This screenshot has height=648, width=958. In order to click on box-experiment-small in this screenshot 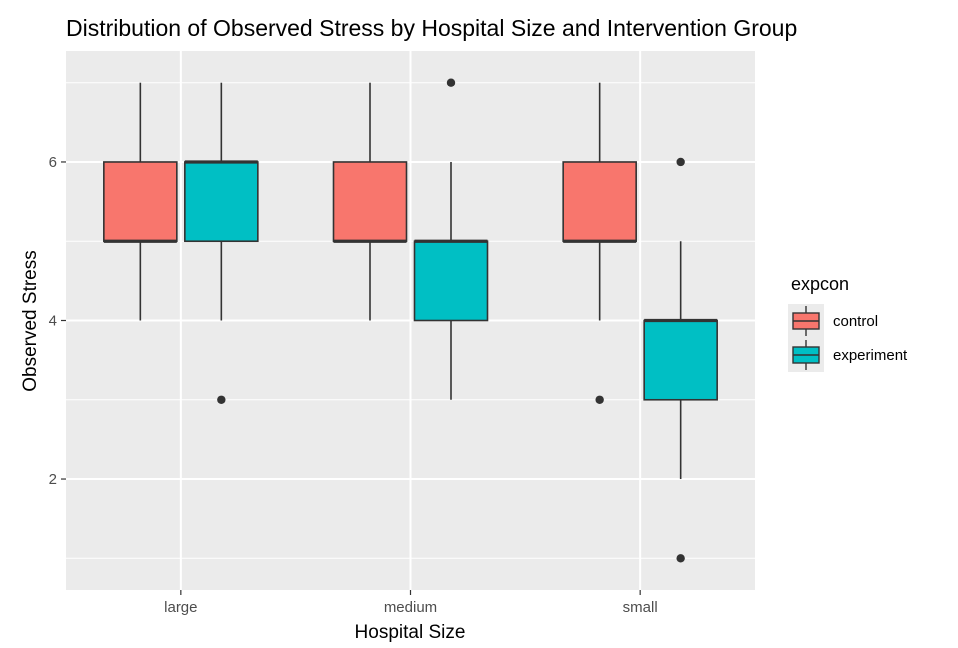, I will do `click(680, 360)`.